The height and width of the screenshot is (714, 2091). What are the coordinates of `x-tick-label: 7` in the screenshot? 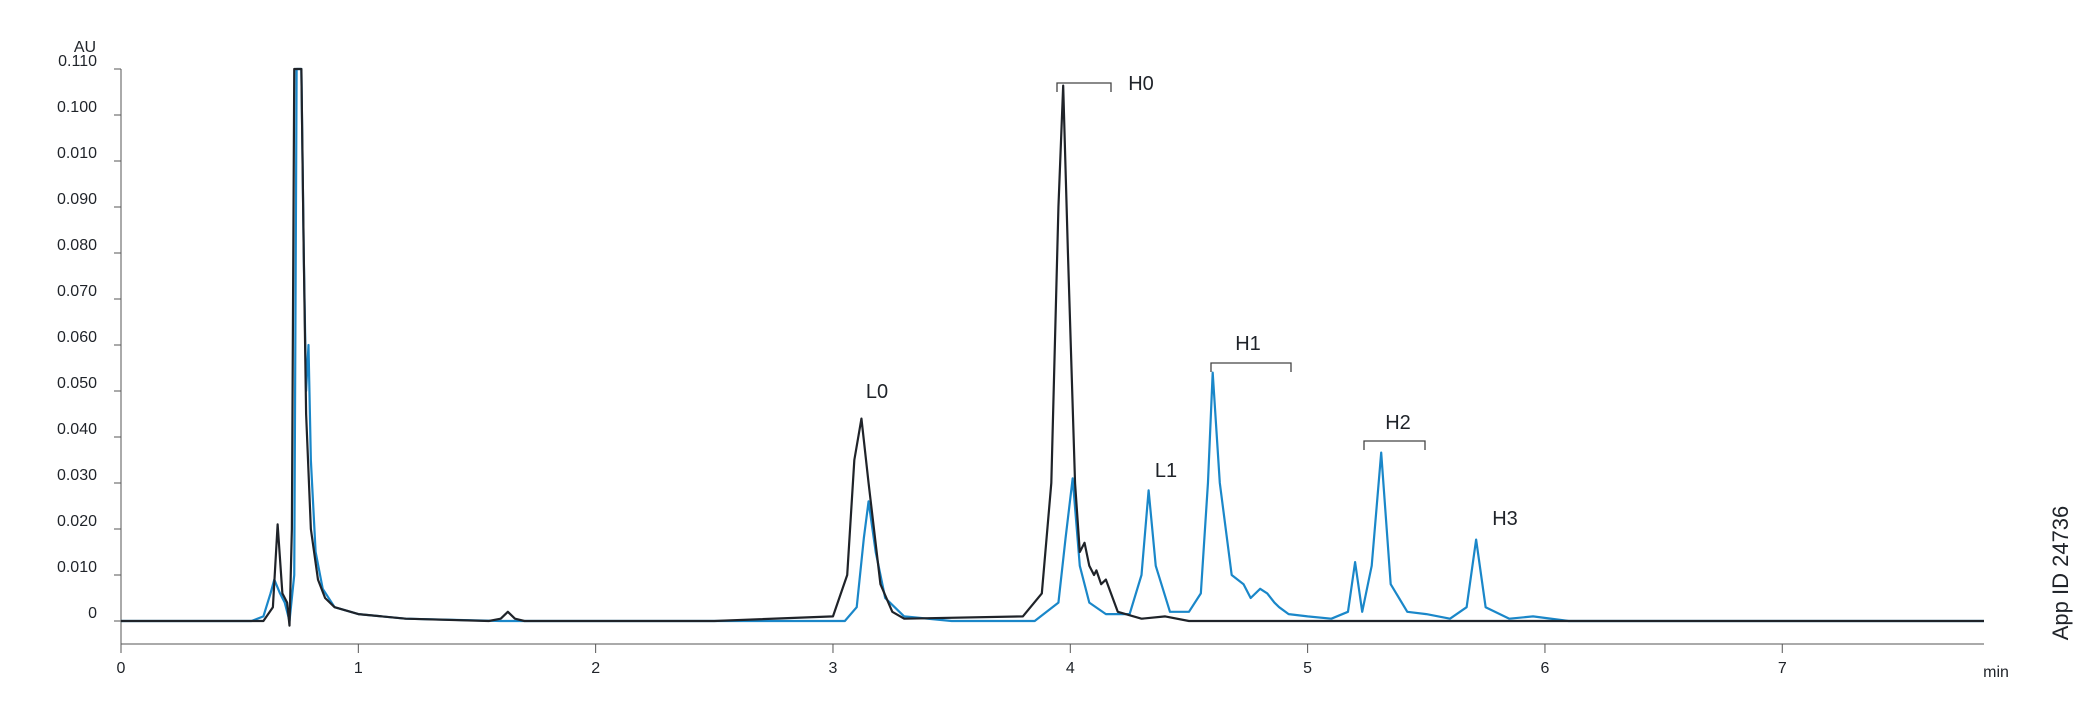 It's located at (1782, 668).